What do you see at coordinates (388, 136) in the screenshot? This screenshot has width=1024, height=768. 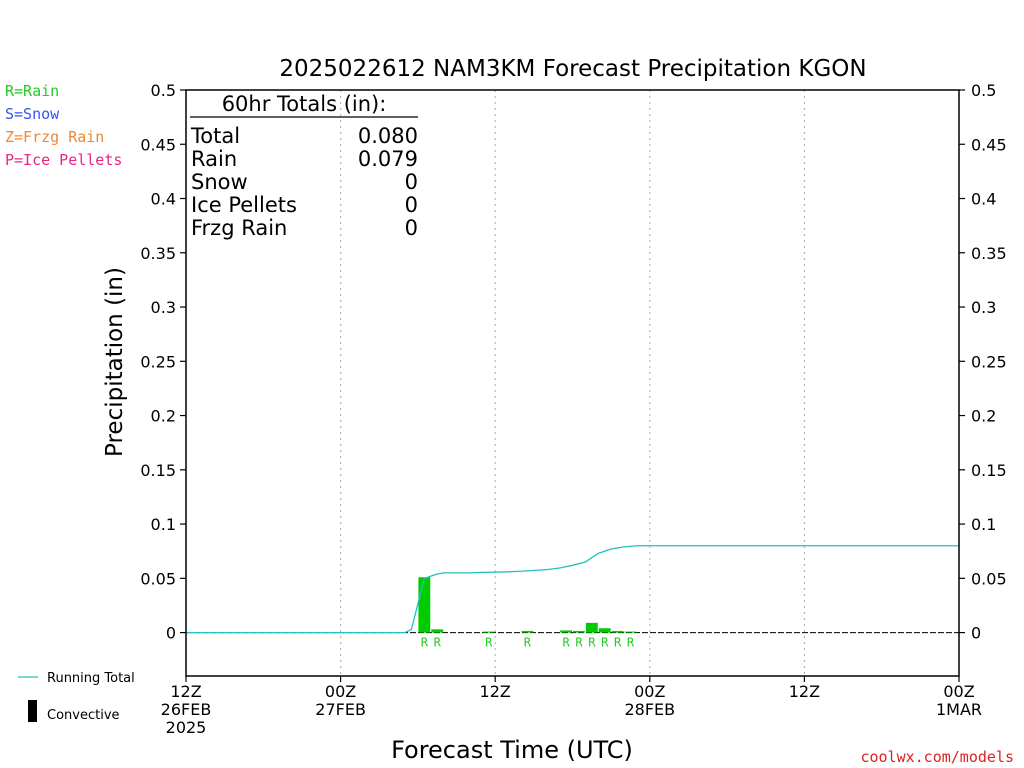 I see `totals-row-value: 0.080` at bounding box center [388, 136].